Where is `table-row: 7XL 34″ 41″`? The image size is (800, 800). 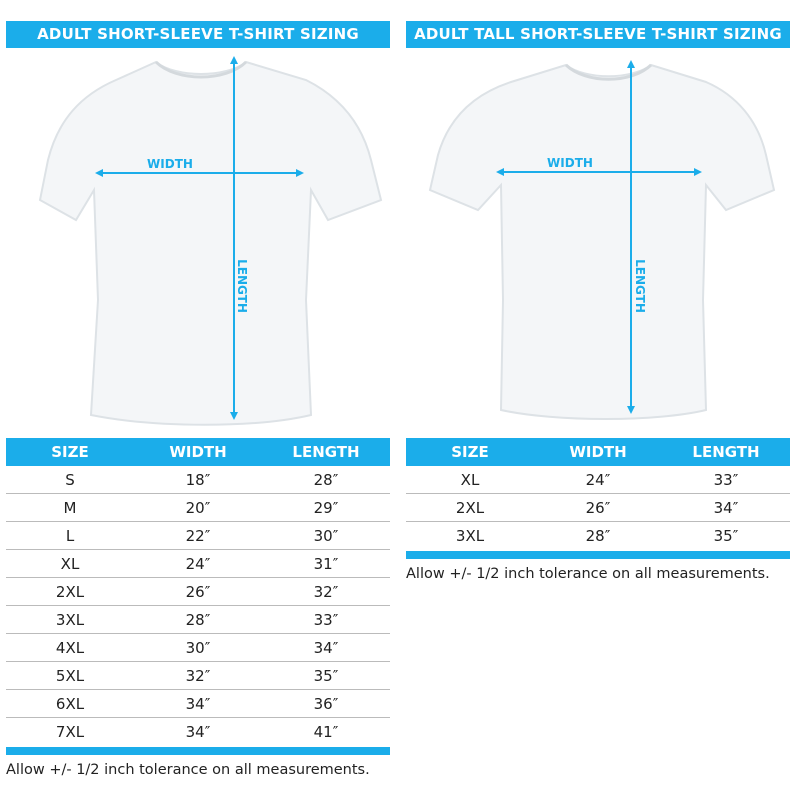
table-row: 7XL 34″ 41″ is located at coordinates (198, 732).